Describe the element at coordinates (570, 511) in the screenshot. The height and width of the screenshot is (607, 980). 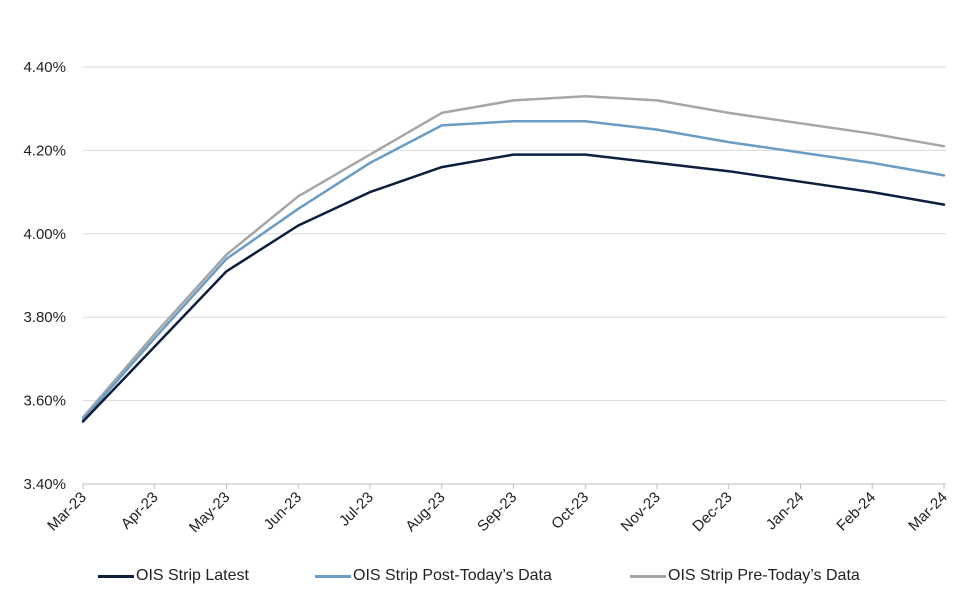
I see `x-tick-label: Oct-23` at that location.